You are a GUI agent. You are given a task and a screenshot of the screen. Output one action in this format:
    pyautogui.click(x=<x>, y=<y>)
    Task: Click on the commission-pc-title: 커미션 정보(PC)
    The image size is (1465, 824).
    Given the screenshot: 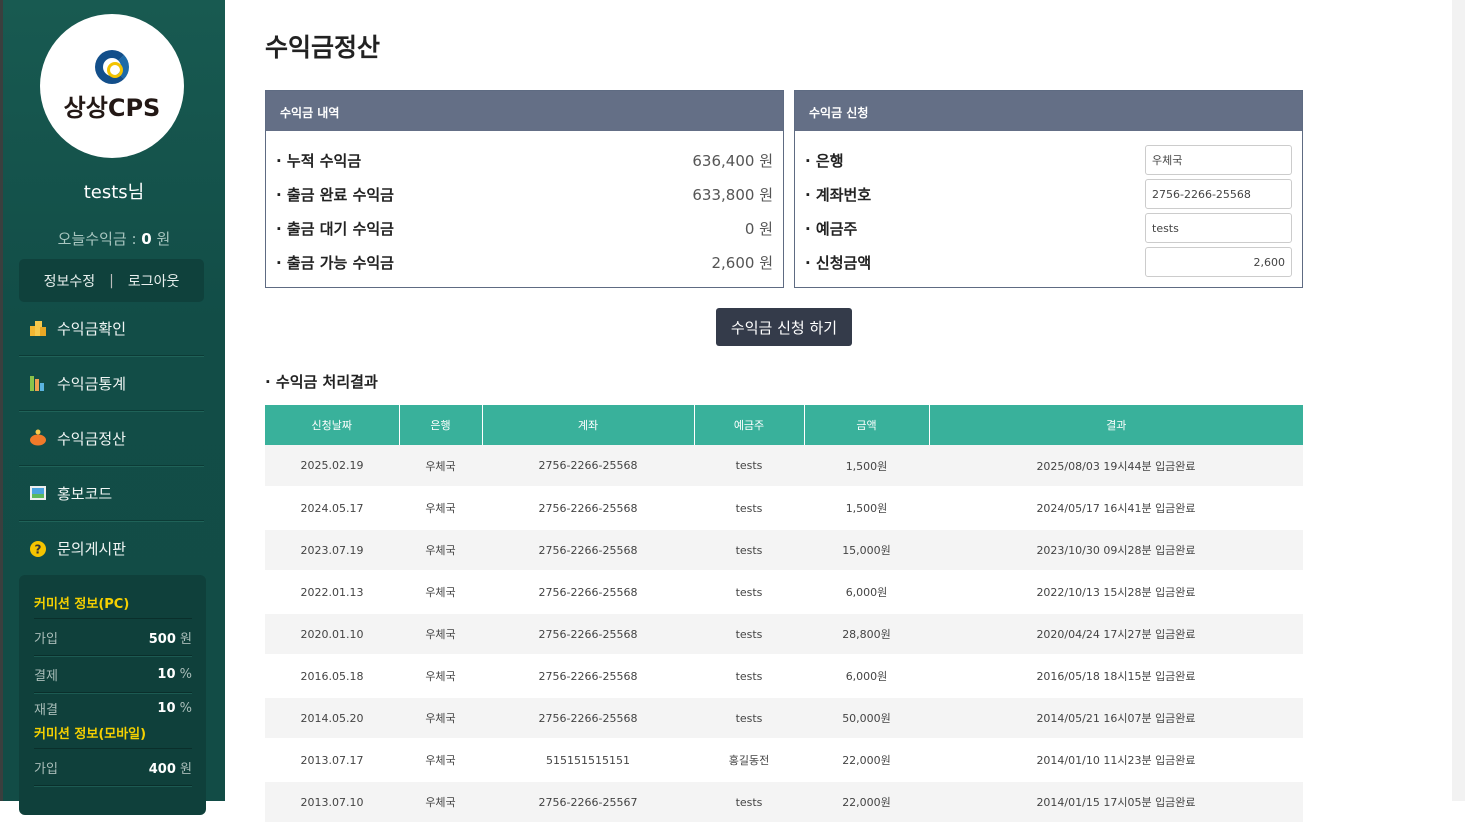 What is the action you would take?
    pyautogui.click(x=113, y=606)
    